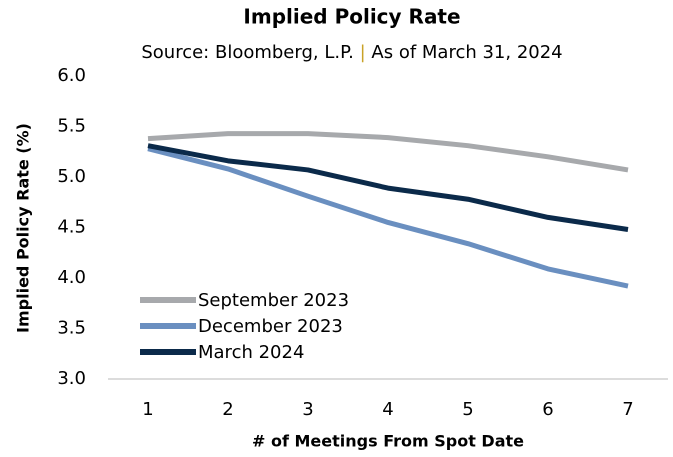 This screenshot has height=457, width=673. What do you see at coordinates (71, 176) in the screenshot?
I see `y-tick-label: 5.0` at bounding box center [71, 176].